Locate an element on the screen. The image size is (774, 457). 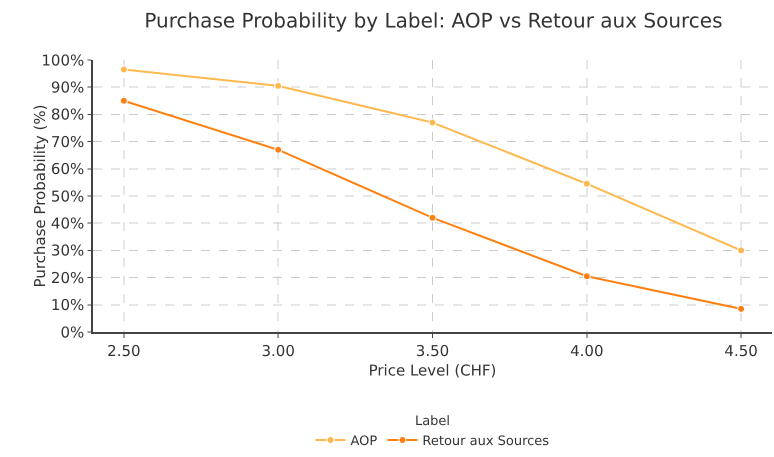
x-tick-label: 3.50 is located at coordinates (433, 351).